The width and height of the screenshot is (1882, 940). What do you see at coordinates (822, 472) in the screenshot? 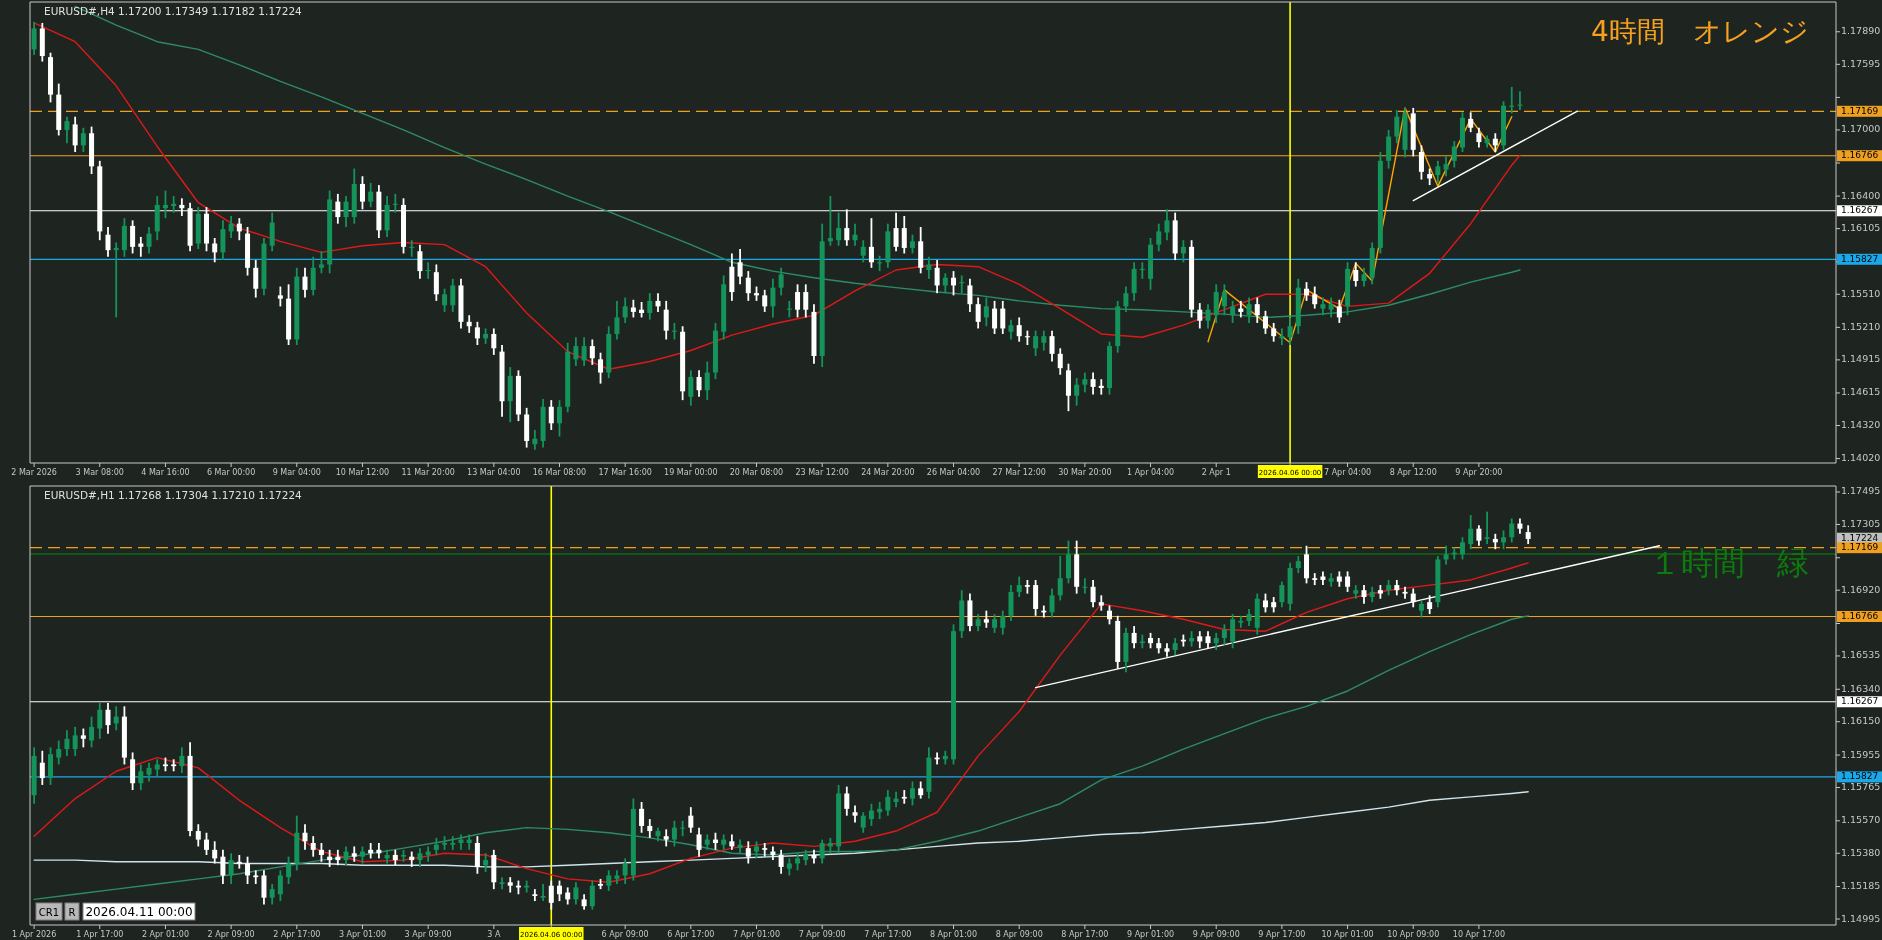
I see `x-tick-label: 23 Mar 12:00` at bounding box center [822, 472].